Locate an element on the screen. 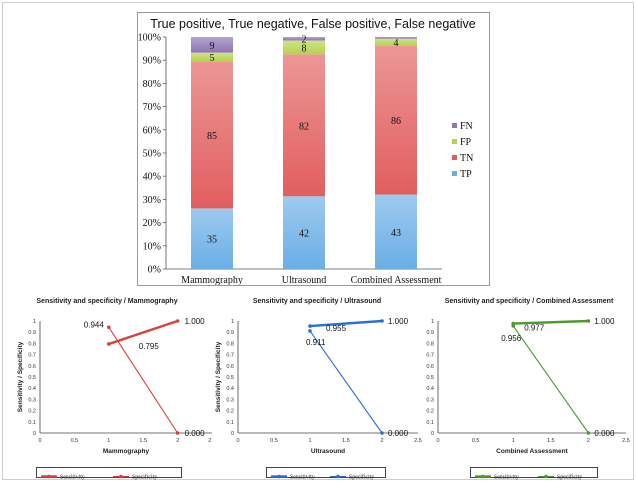 This screenshot has height=486, width=637. y-tick-label: 0.8 is located at coordinates (430, 344).